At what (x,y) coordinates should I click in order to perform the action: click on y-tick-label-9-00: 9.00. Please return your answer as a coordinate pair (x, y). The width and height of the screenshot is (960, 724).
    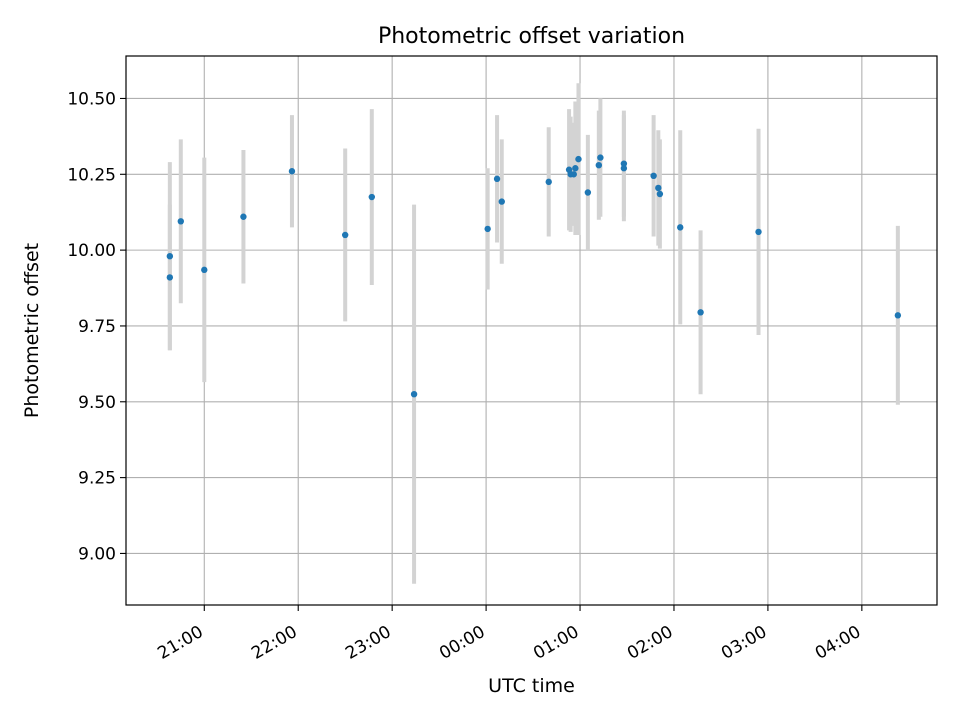
    Looking at the image, I should click on (97, 554).